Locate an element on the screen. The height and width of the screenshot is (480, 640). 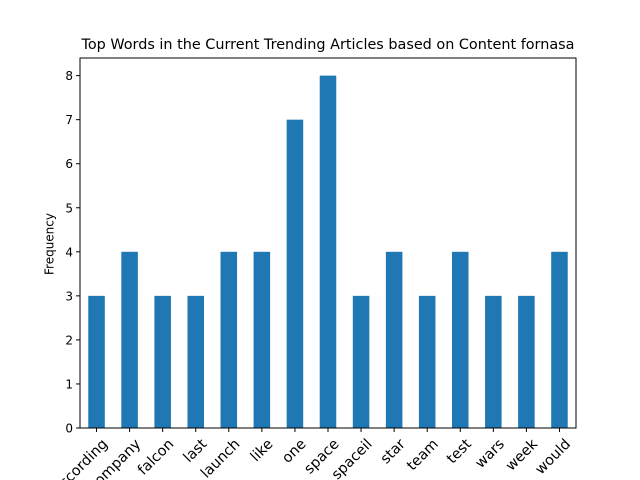
bar-one is located at coordinates (295, 274).